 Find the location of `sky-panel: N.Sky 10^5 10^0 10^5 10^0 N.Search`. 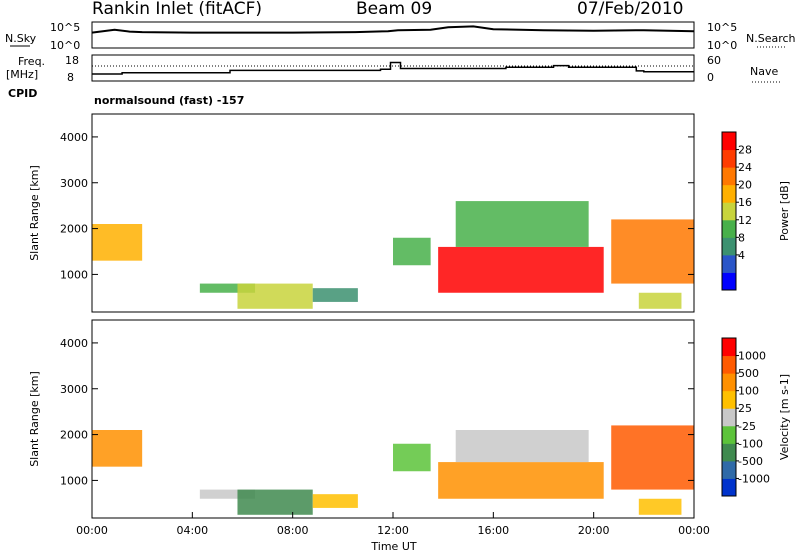

sky-panel: N.Sky 10^5 10^0 10^5 10^0 N.Search is located at coordinates (400, 36).